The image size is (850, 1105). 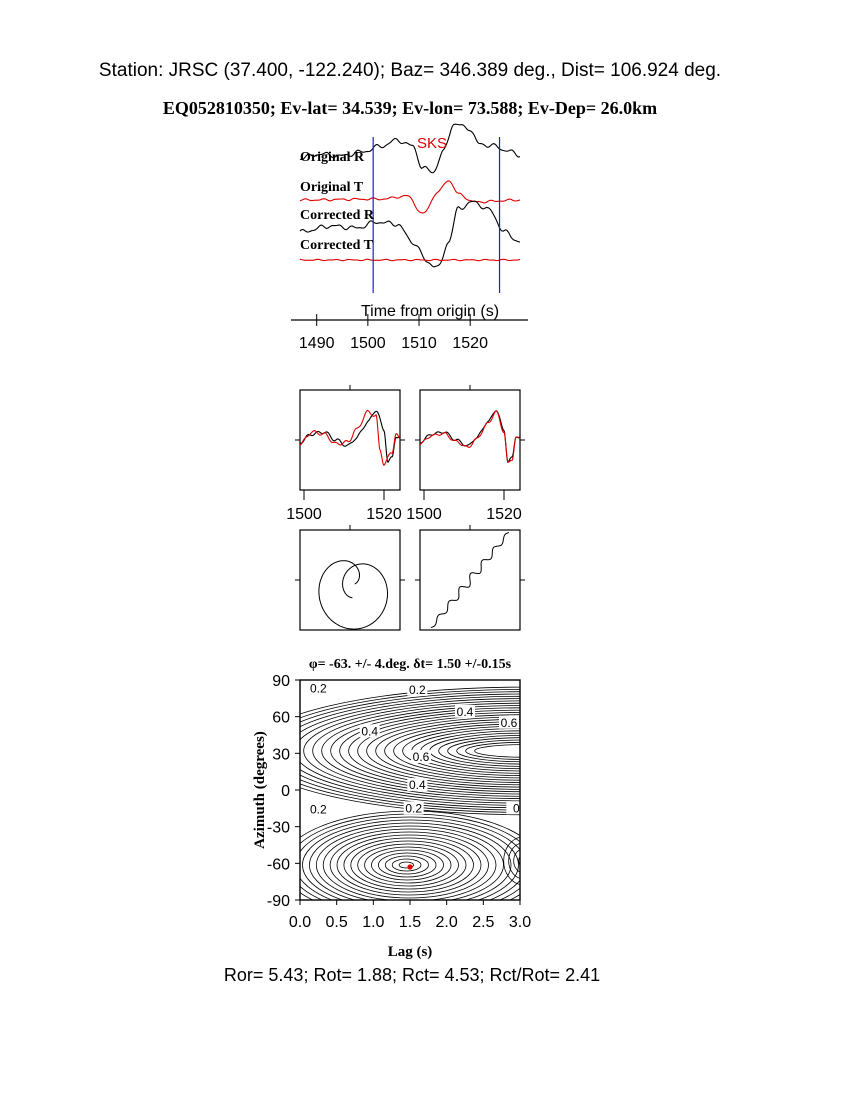 What do you see at coordinates (281, 754) in the screenshot?
I see `azimuth-tick-label: 30` at bounding box center [281, 754].